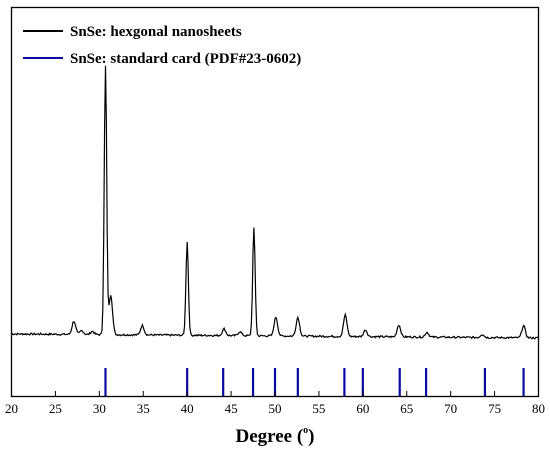  What do you see at coordinates (231, 408) in the screenshot?
I see `x-tick-label: 45` at bounding box center [231, 408].